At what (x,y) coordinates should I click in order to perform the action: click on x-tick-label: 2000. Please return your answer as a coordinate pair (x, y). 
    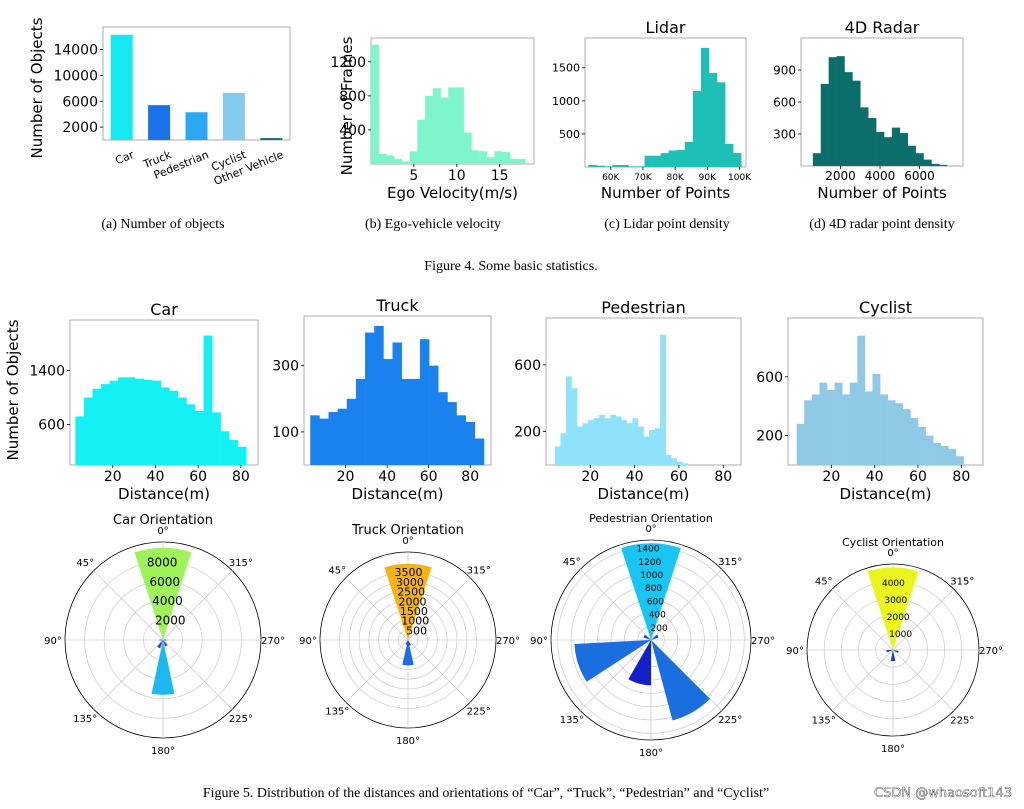
    Looking at the image, I should click on (840, 176).